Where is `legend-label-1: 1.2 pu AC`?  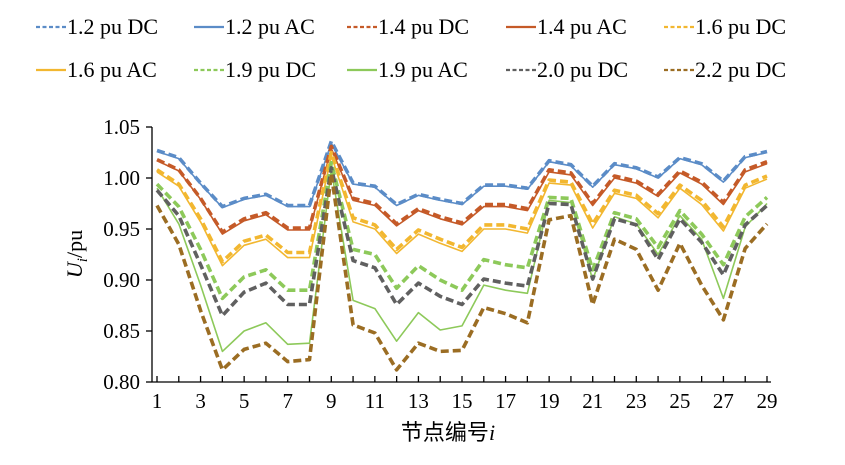
legend-label-1: 1.2 pu AC is located at coordinates (270, 26).